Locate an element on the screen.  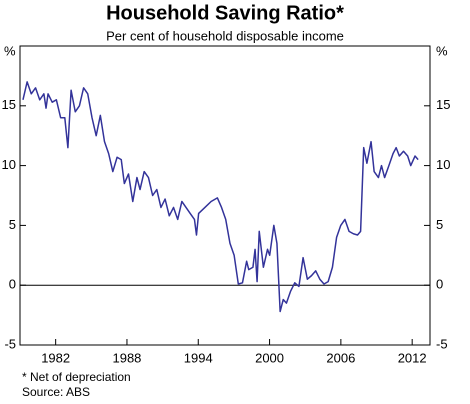
y2-axis-label: % is located at coordinates (442, 50).